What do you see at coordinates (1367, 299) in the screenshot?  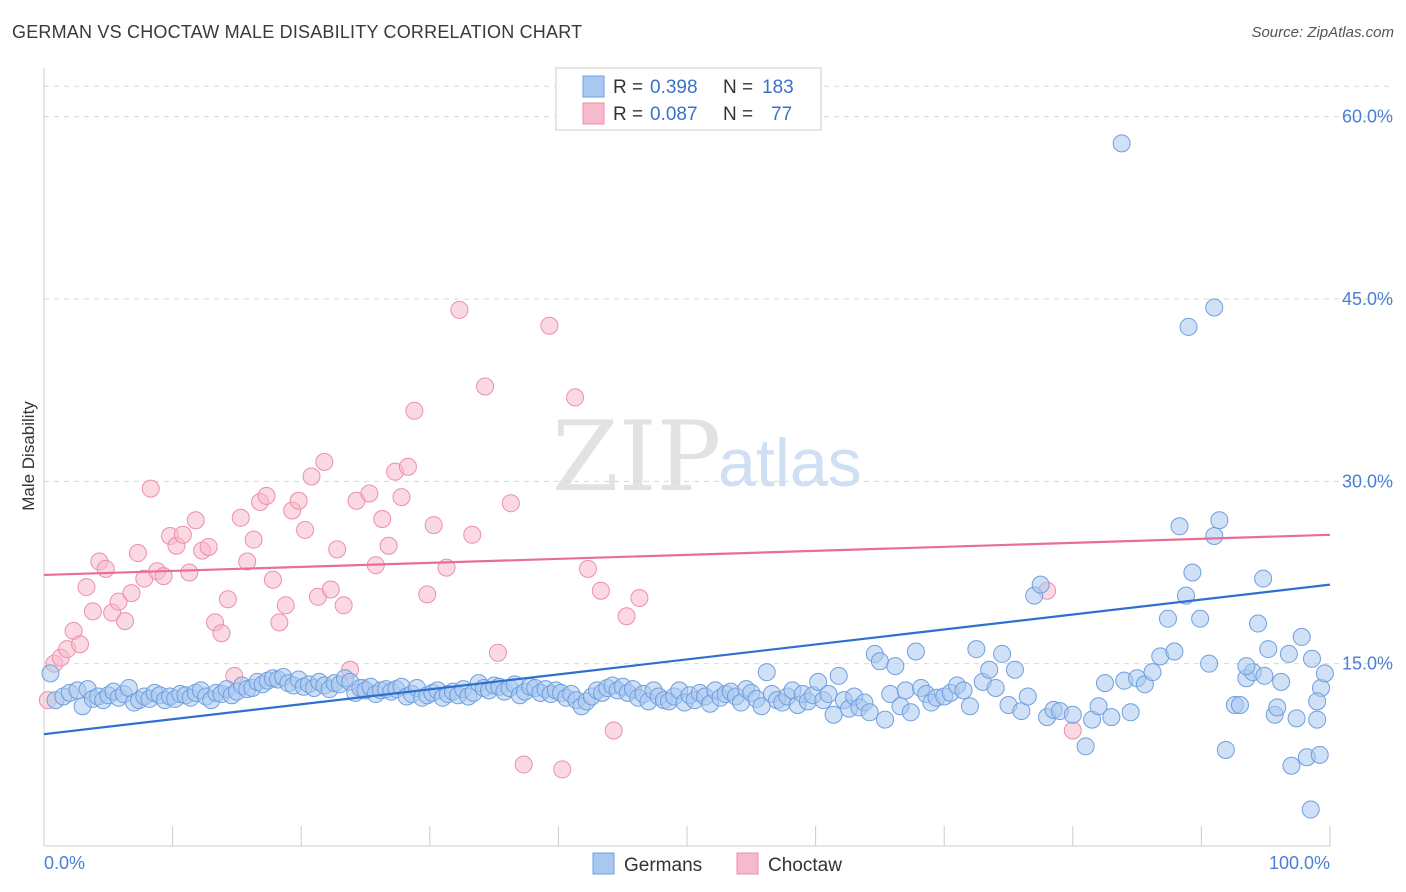 I see `y-tick-label: 45.0%` at bounding box center [1367, 299].